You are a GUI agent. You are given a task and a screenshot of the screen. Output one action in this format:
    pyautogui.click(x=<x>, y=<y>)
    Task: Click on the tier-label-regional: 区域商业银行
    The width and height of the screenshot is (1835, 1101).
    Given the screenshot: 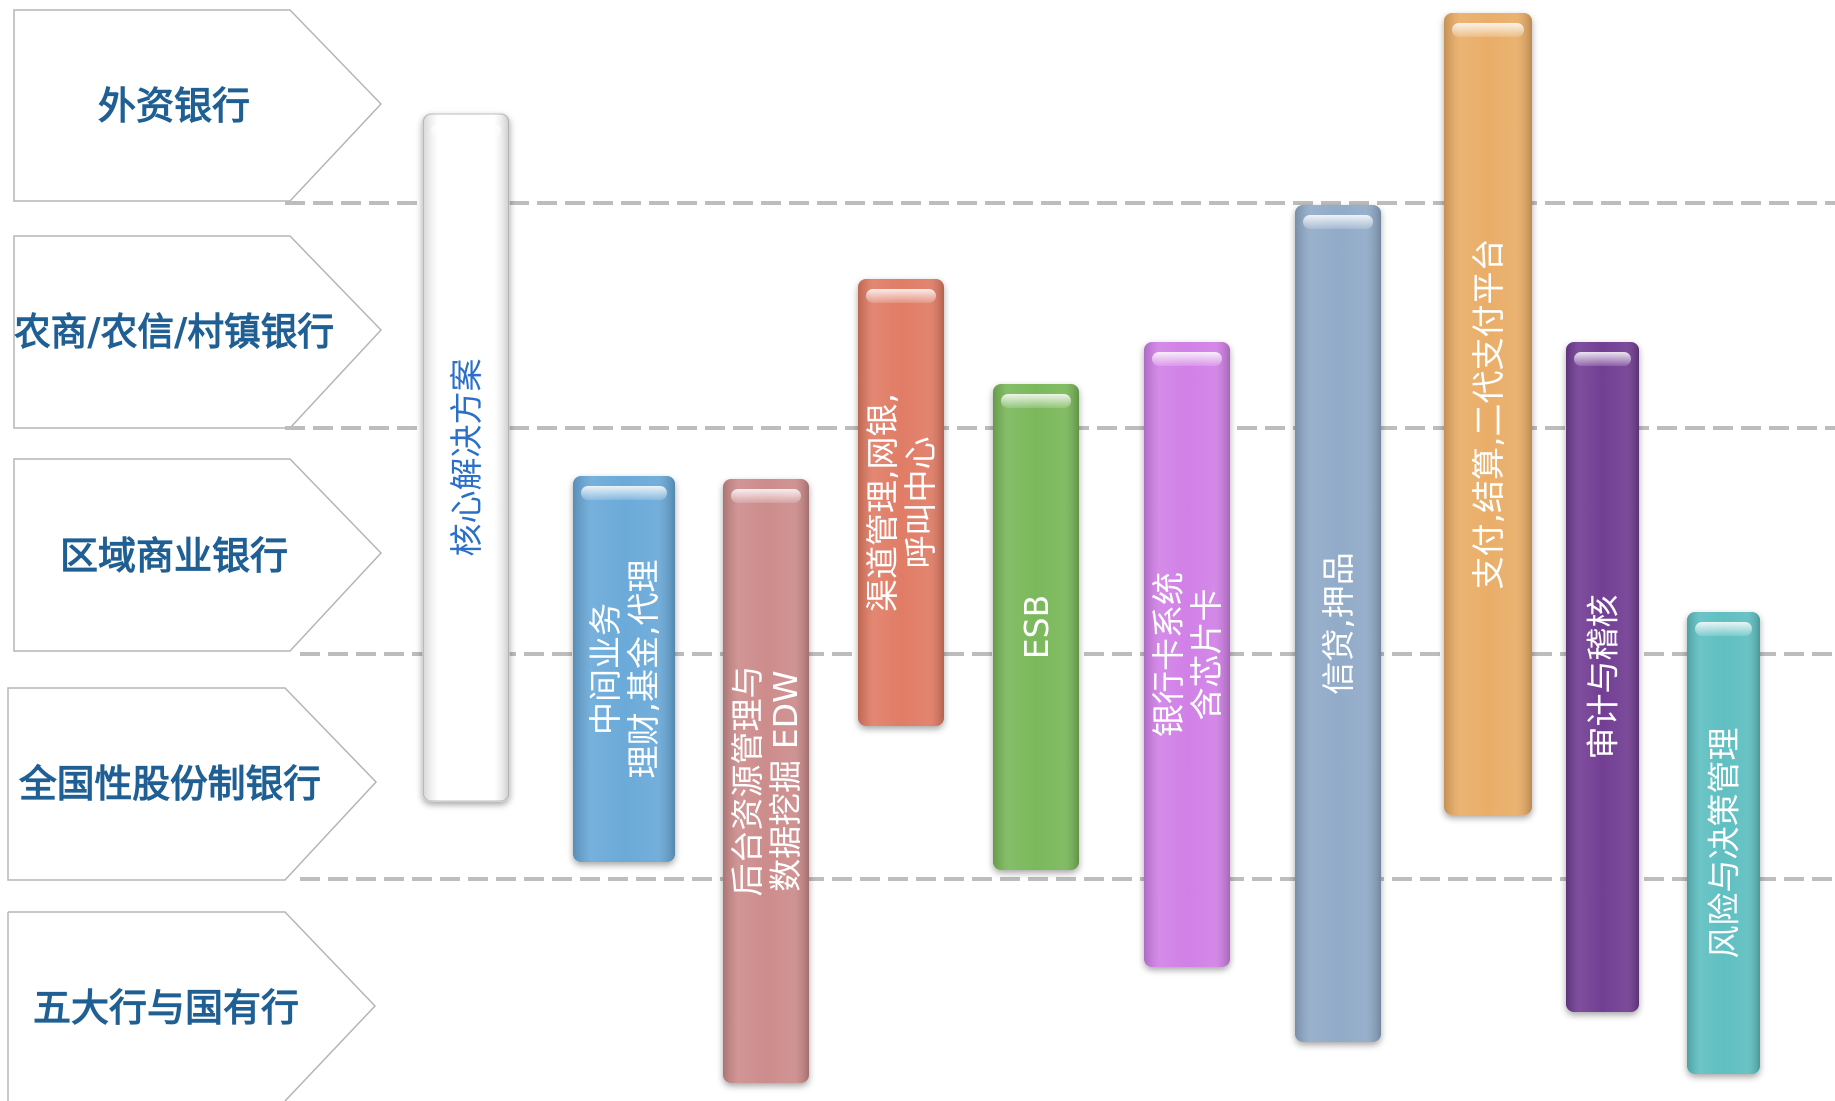 What is the action you would take?
    pyautogui.click(x=174, y=556)
    